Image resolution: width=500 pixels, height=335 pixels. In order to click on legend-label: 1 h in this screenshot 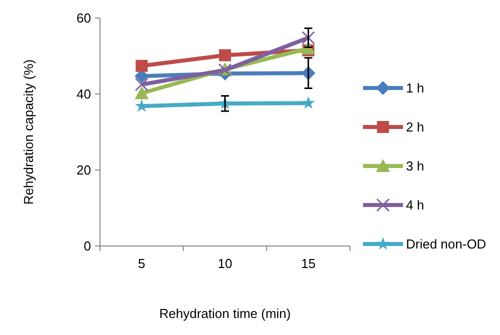, I will do `click(415, 88)`.